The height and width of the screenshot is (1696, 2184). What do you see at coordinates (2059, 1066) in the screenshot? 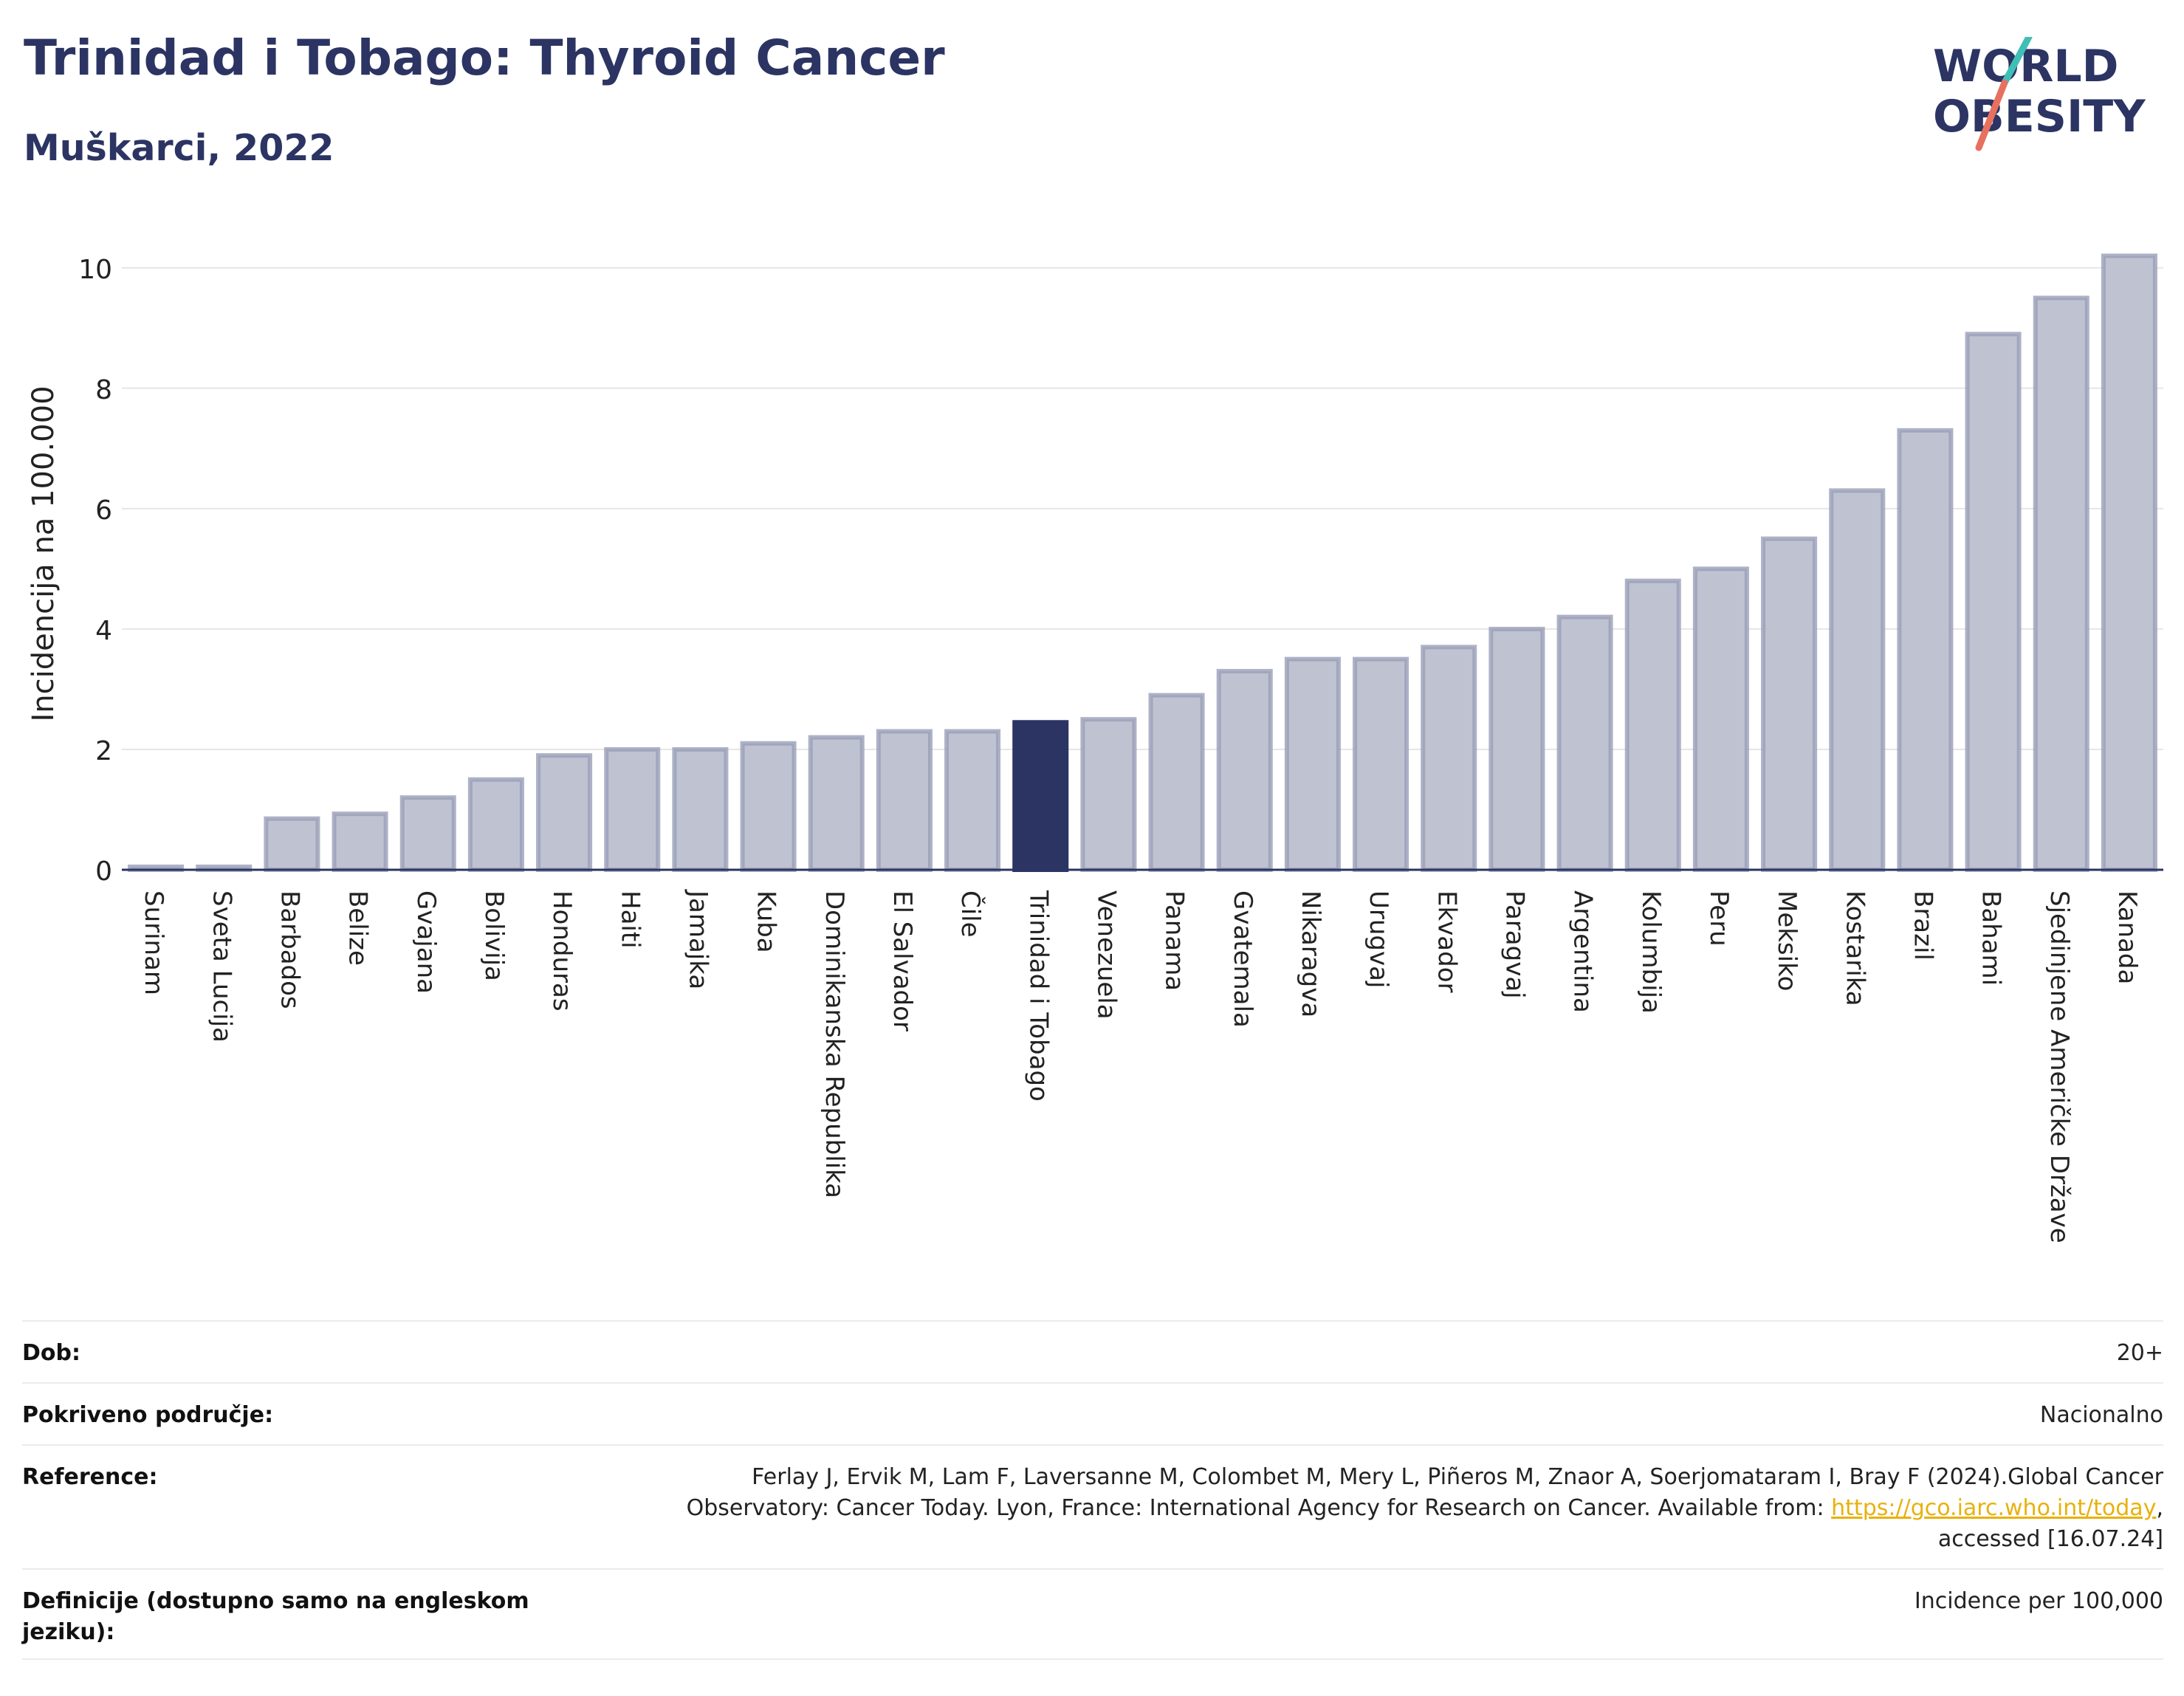
I see `x-tick-label: Sjedinjene Američke Države` at bounding box center [2059, 1066].